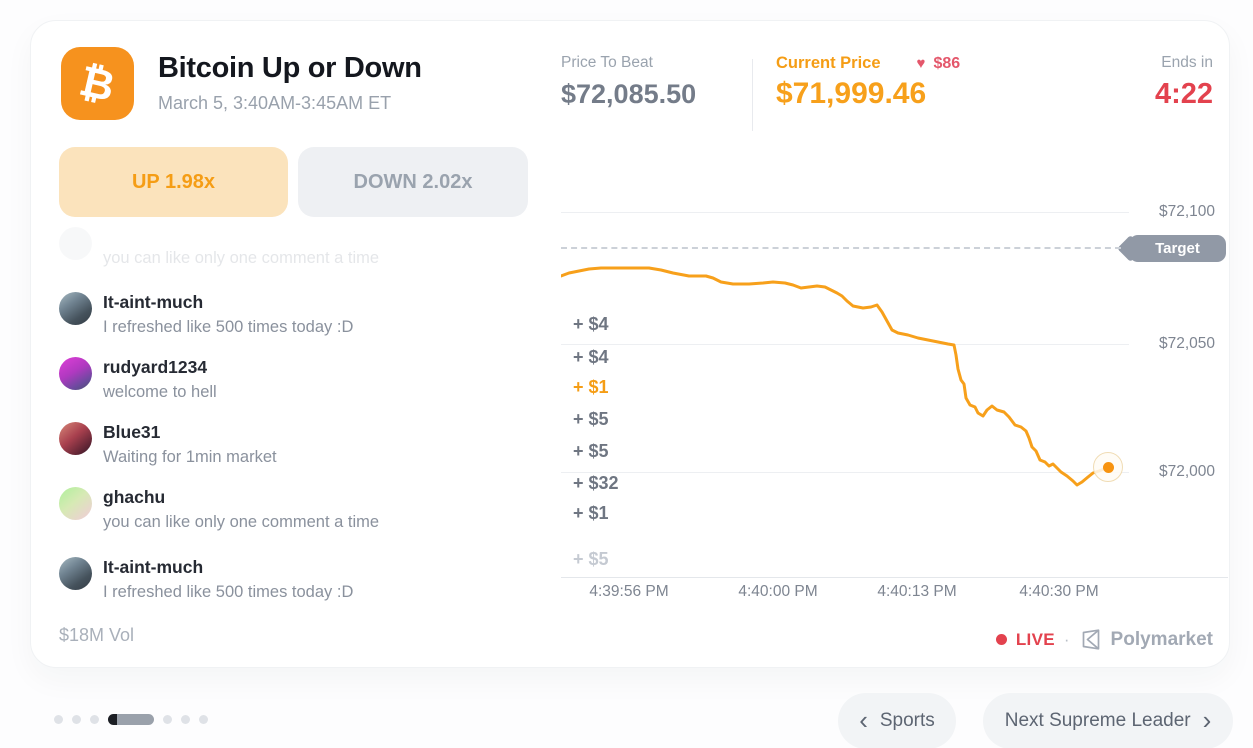 The image size is (1253, 748). What do you see at coordinates (917, 591) in the screenshot?
I see `x-axis-tick: 4:40:13 PM` at bounding box center [917, 591].